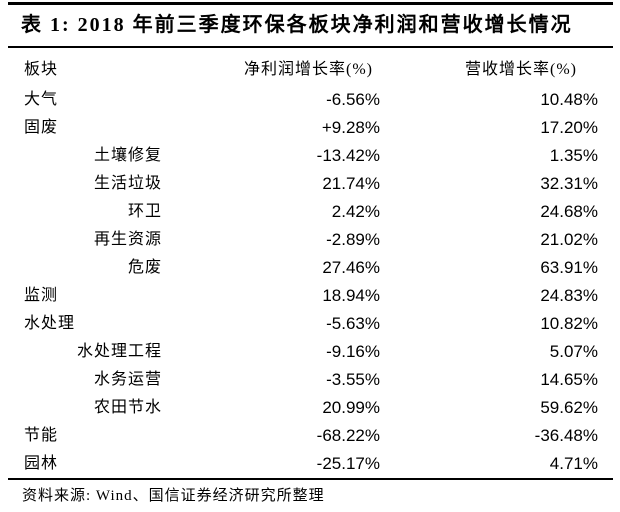 The height and width of the screenshot is (512, 620). What do you see at coordinates (144, 211) in the screenshot?
I see `sector-name-cell: 环卫` at bounding box center [144, 211].